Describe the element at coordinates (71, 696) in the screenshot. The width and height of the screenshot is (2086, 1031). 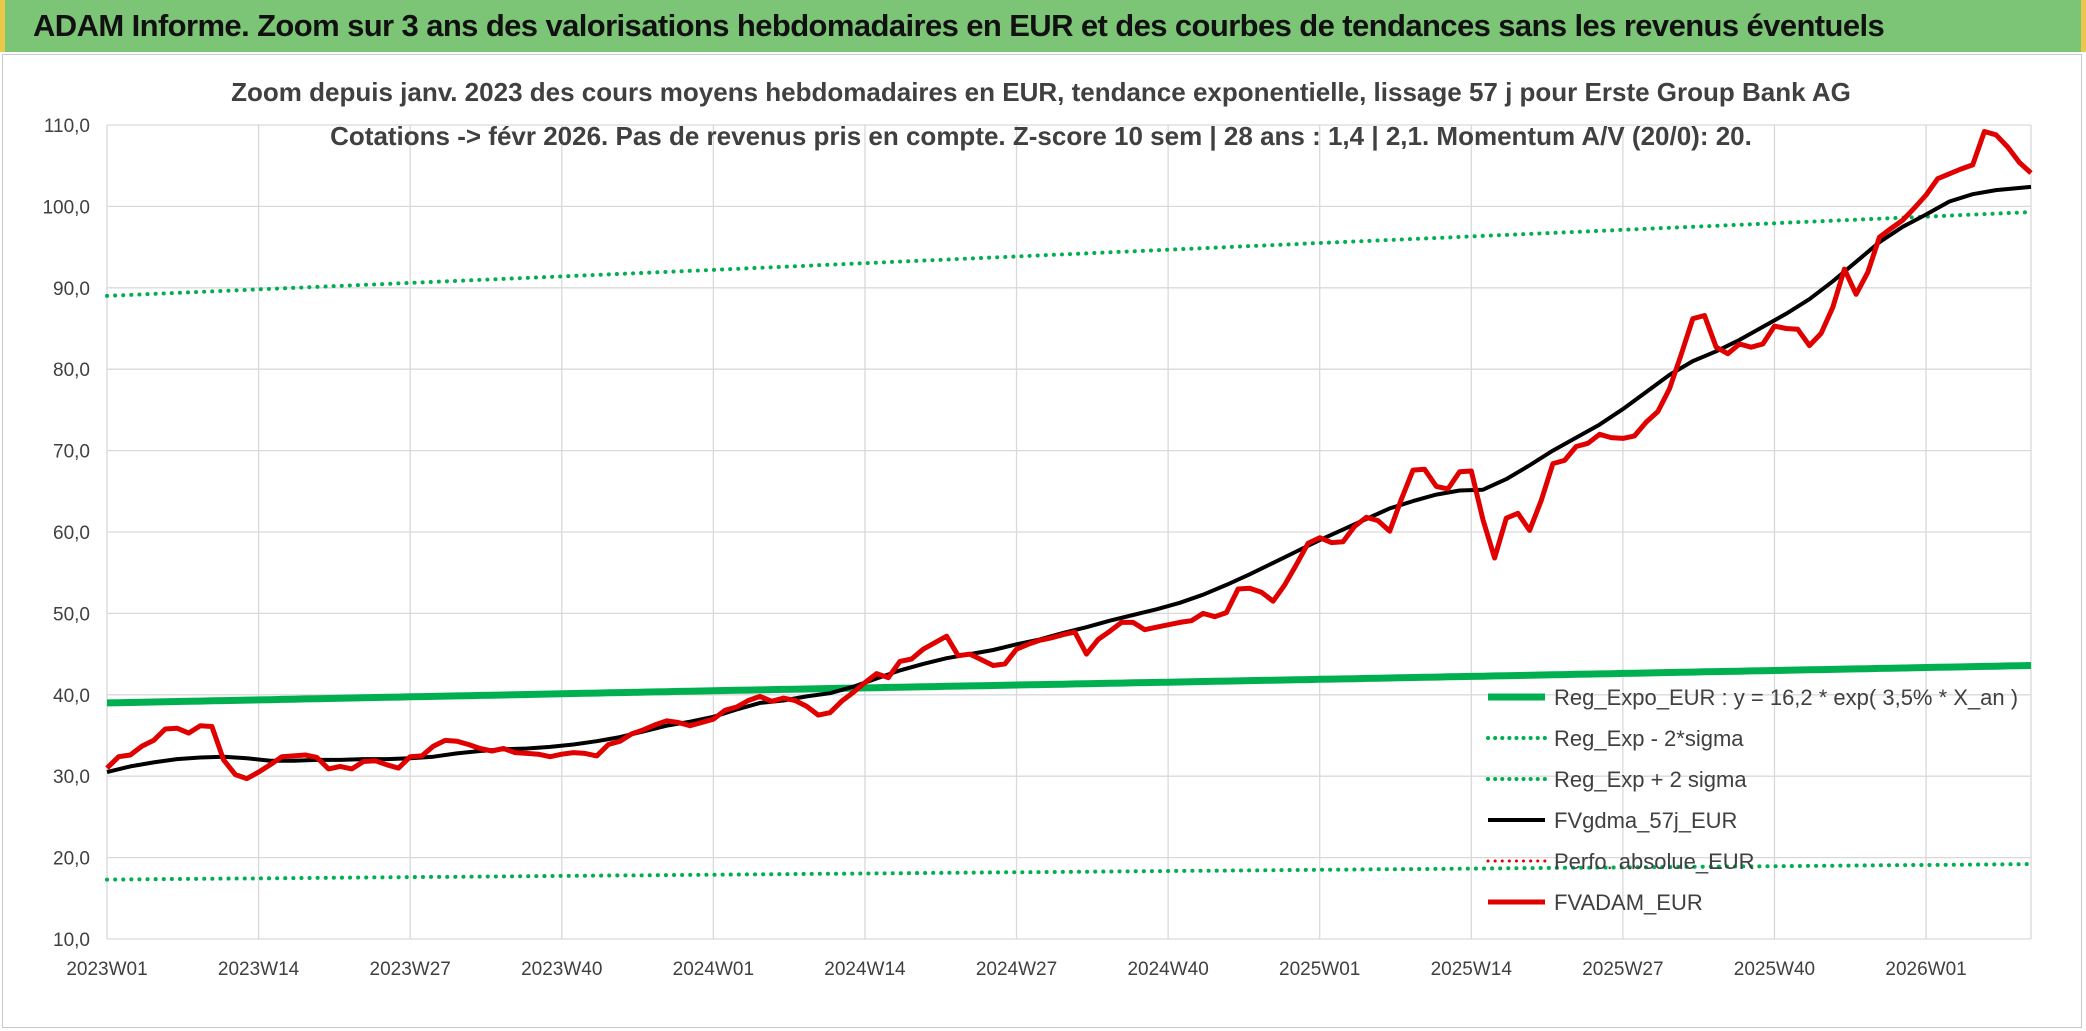
I see `y-tick-label: 40,0` at that location.